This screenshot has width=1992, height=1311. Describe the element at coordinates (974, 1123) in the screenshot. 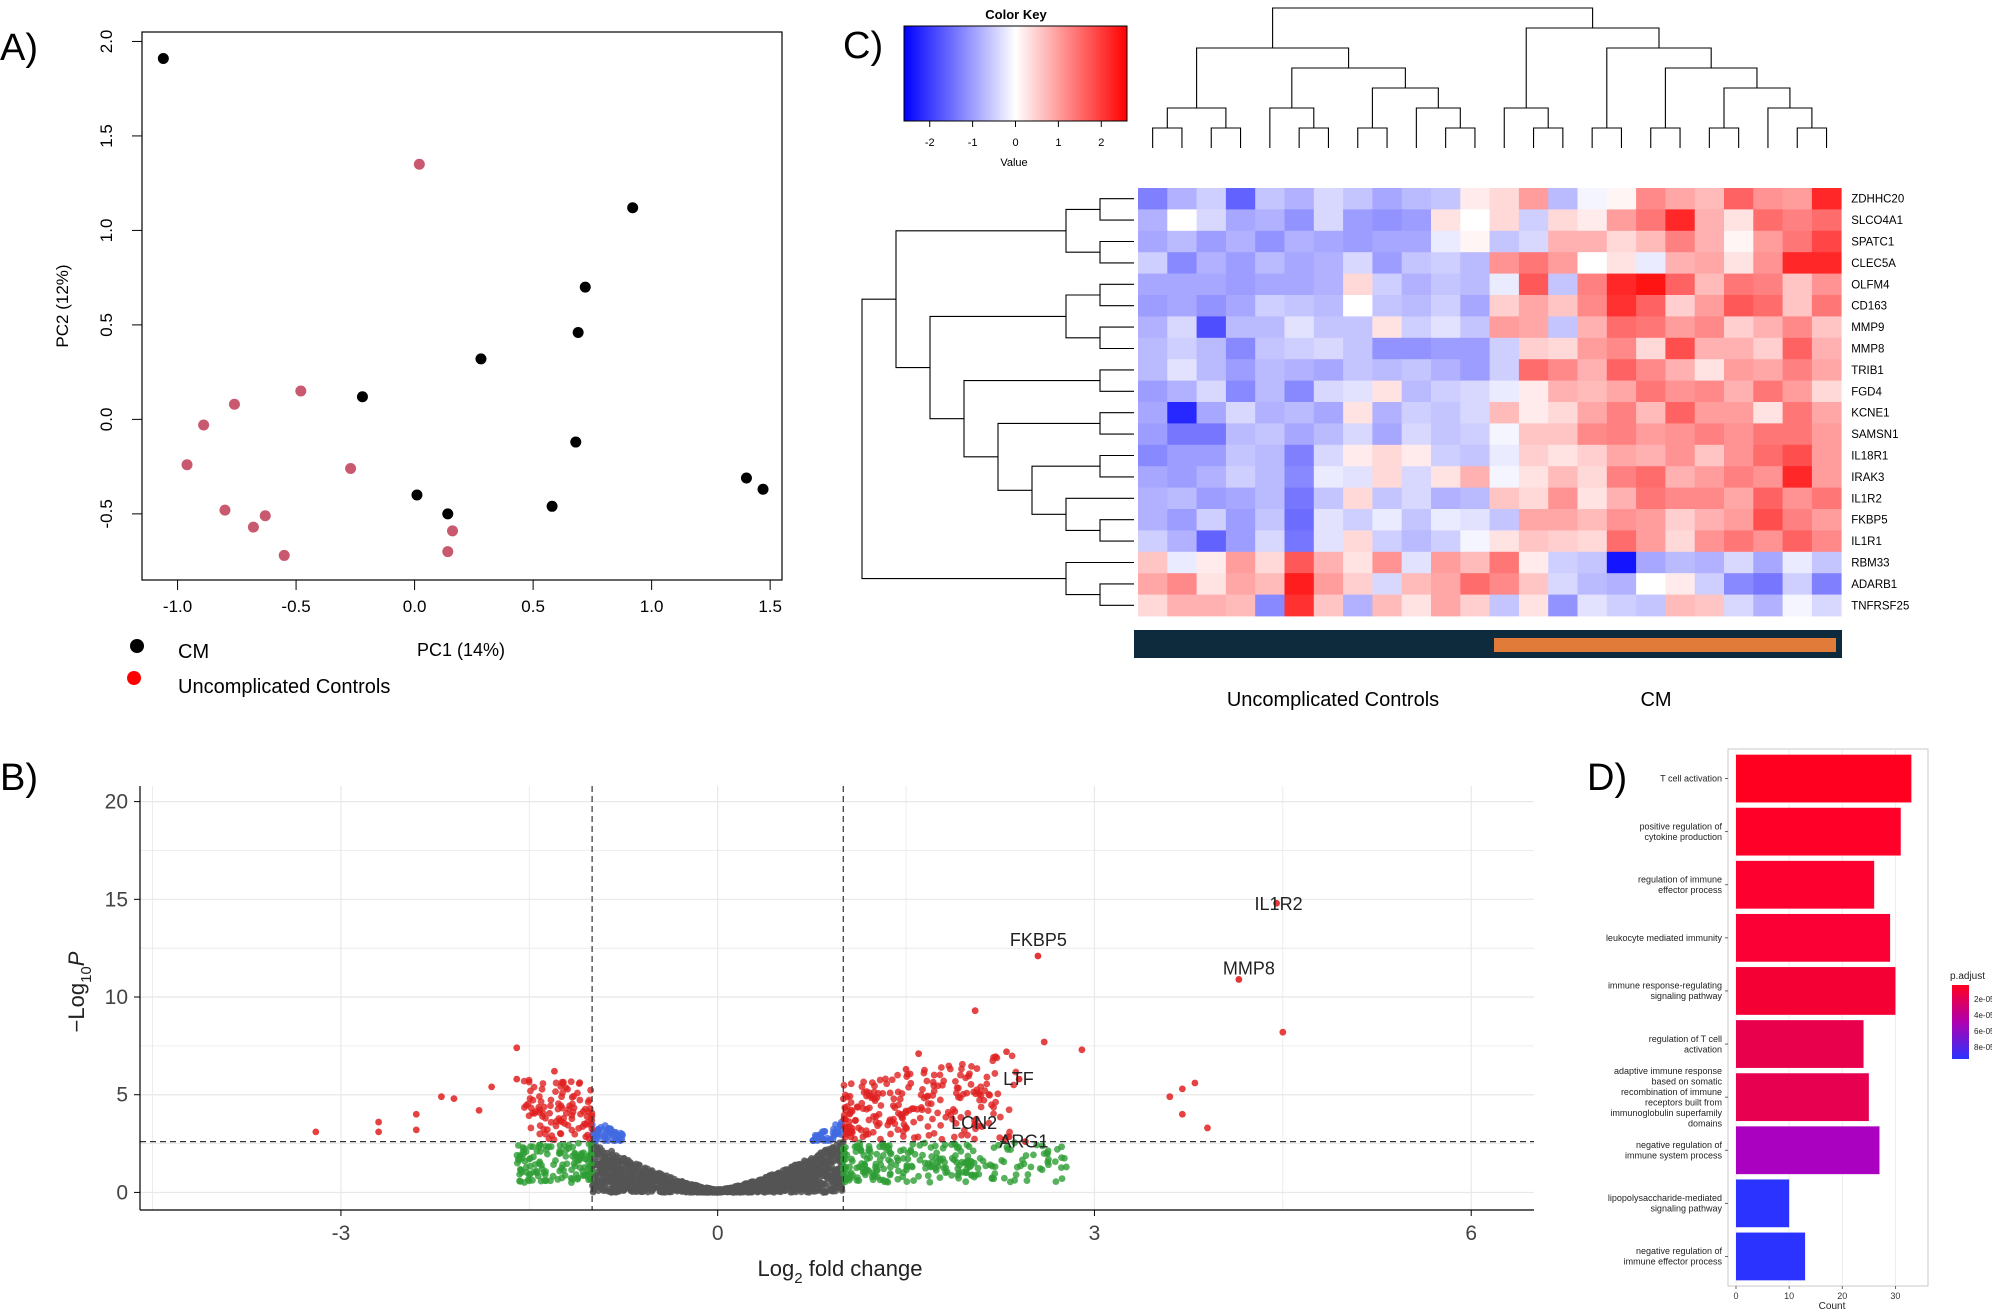

I see `gene-label: LCN2` at that location.